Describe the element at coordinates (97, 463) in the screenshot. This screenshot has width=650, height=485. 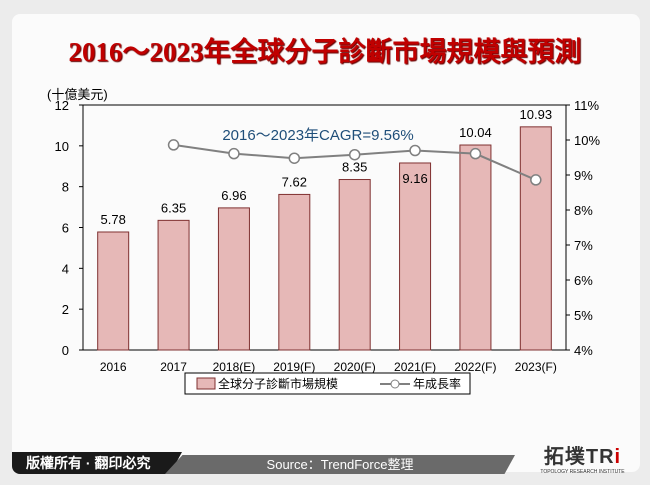
I see `copyright: 版權所有 · 翻印必究` at that location.